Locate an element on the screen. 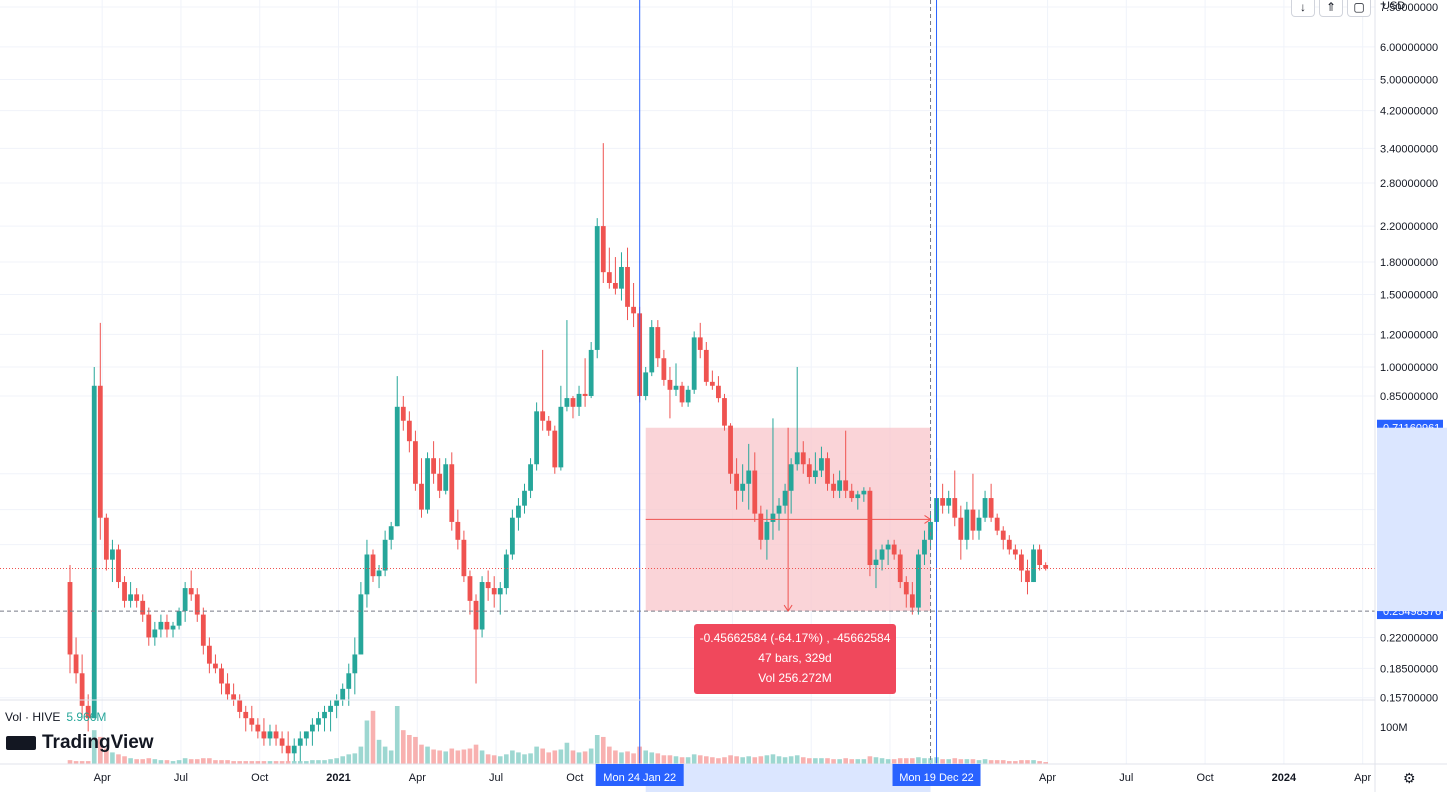 The width and height of the screenshot is (1447, 792). time-tick-label: 2021 is located at coordinates (338, 778).